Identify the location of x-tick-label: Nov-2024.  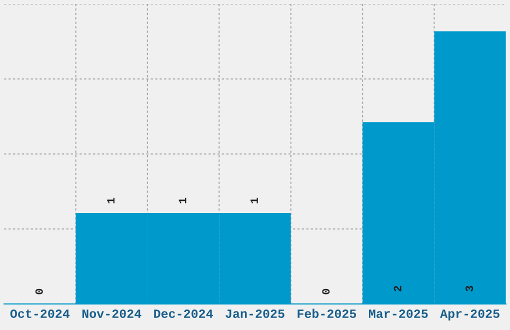
(112, 313).